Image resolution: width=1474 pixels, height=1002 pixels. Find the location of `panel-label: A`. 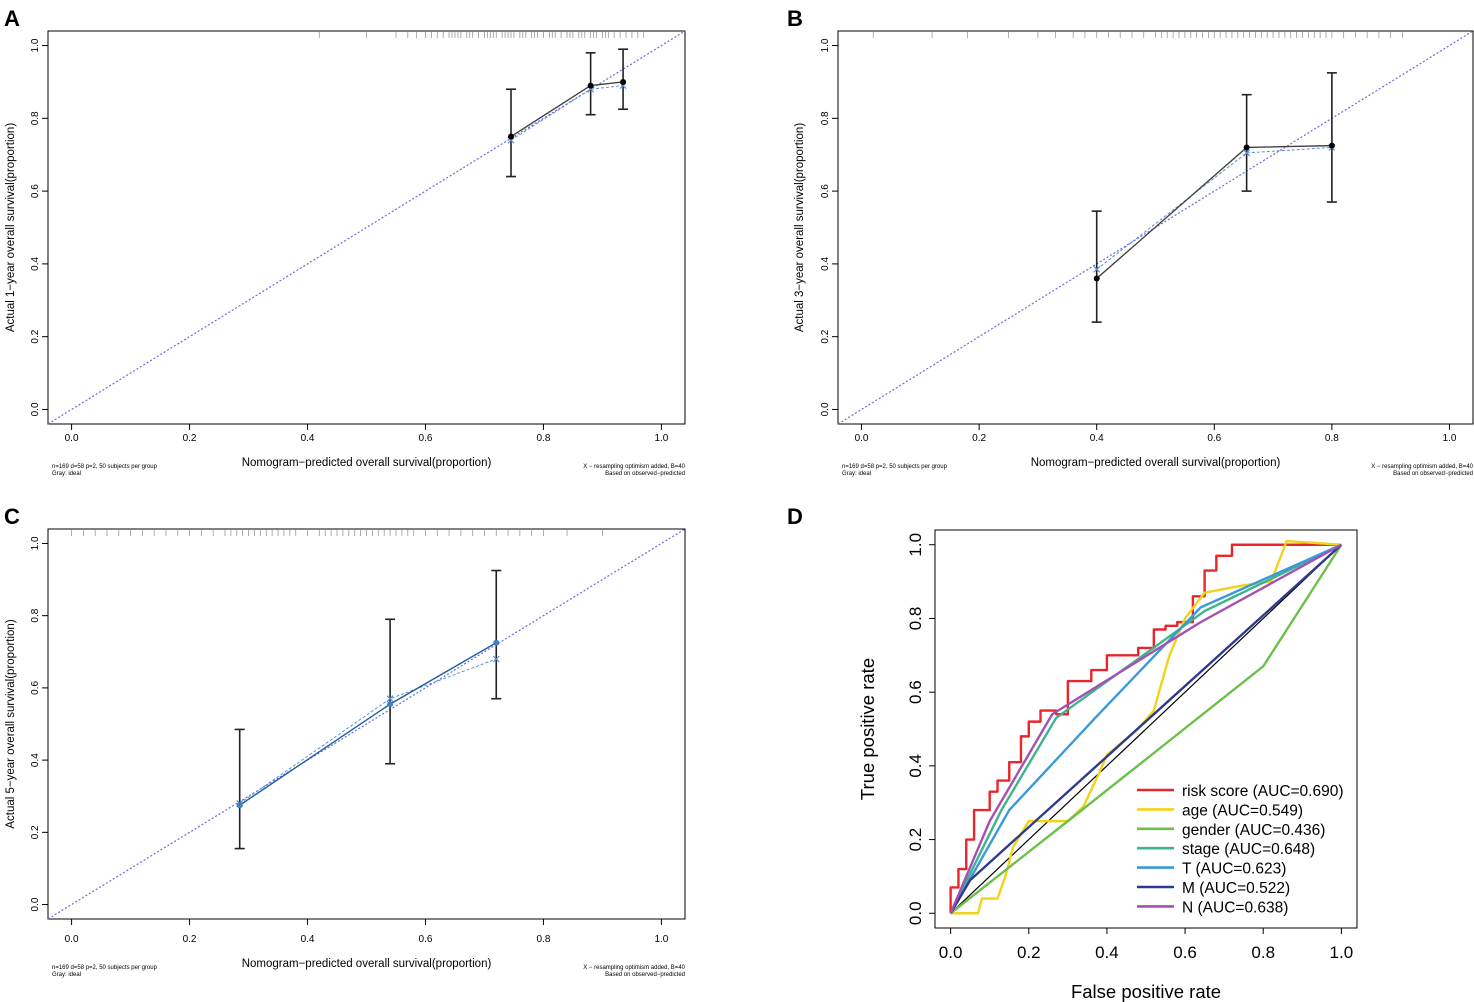

panel-label: A is located at coordinates (12, 18).